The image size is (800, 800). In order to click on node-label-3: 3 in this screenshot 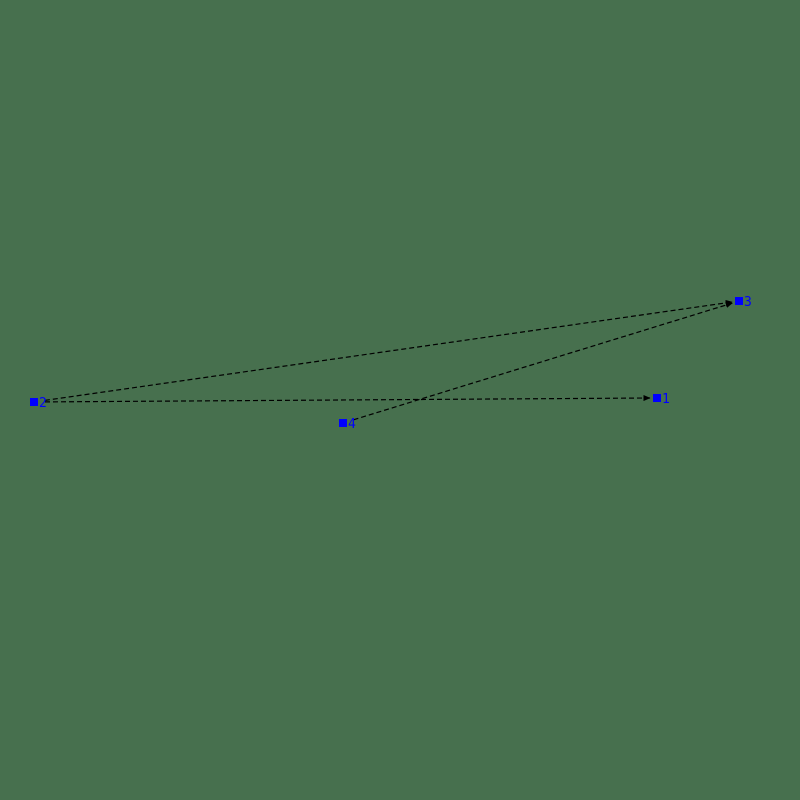, I will do `click(748, 302)`.